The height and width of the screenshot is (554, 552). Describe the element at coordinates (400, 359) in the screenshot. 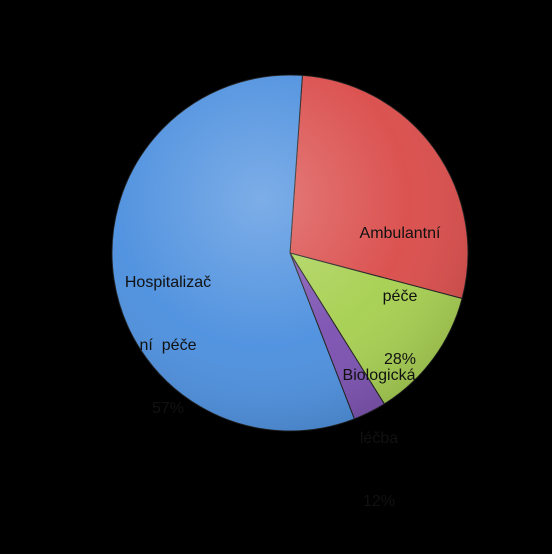

I see `slice-value-label: 28%` at that location.